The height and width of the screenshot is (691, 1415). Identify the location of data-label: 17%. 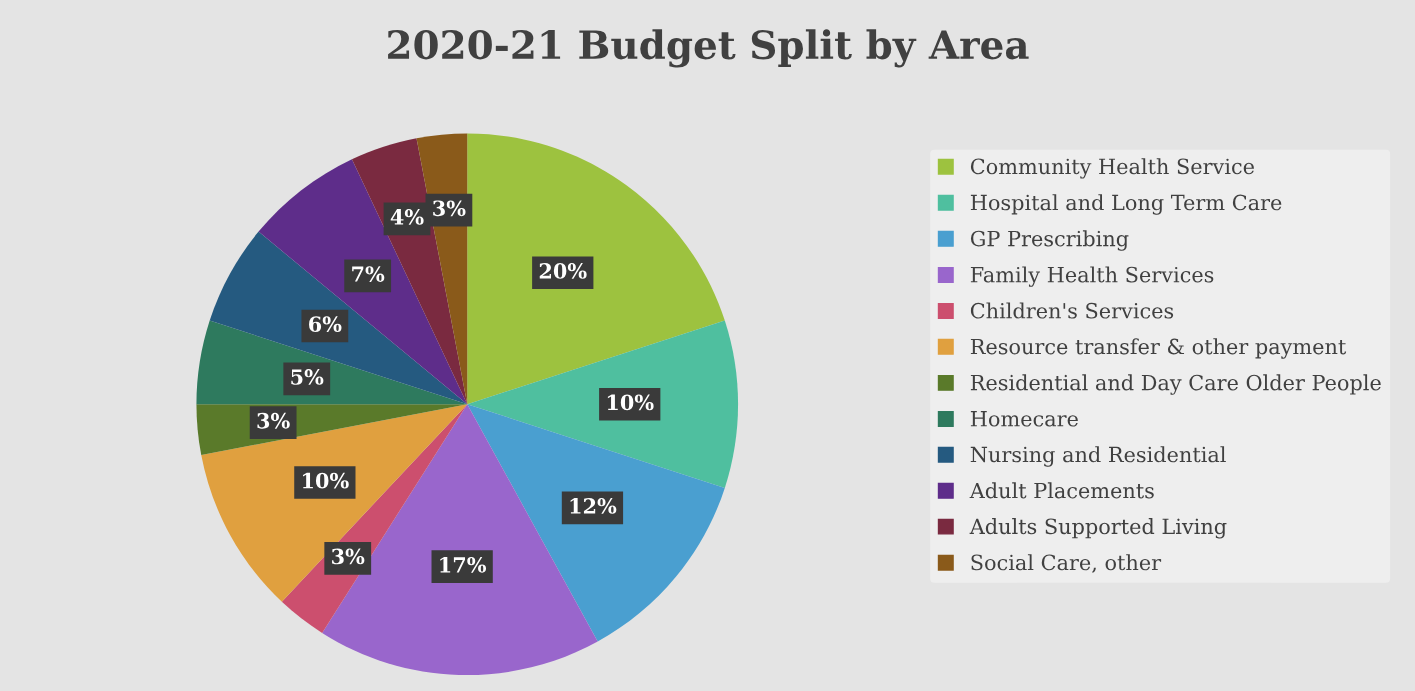
(463, 564).